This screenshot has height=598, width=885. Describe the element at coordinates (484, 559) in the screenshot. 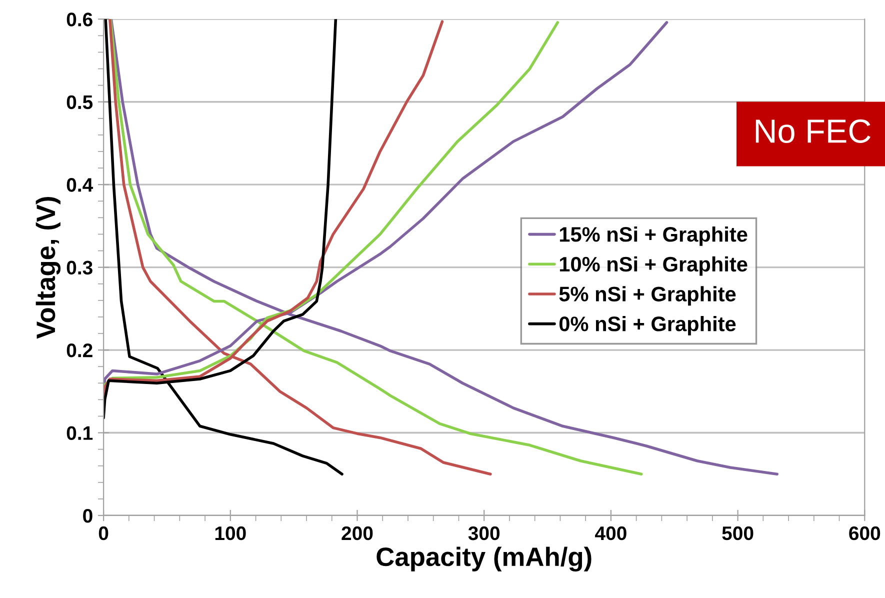

I see `x-axis-title: Capacity (mAh/g)` at that location.